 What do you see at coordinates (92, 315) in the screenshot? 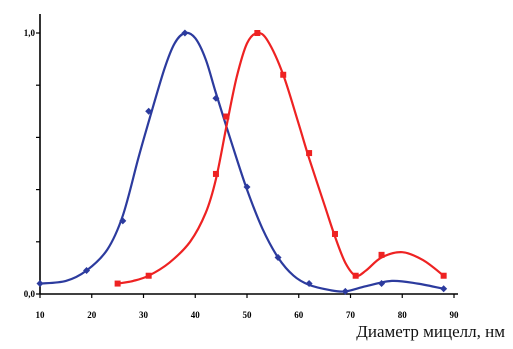
I see `x-tick-label: 20` at bounding box center [92, 315].